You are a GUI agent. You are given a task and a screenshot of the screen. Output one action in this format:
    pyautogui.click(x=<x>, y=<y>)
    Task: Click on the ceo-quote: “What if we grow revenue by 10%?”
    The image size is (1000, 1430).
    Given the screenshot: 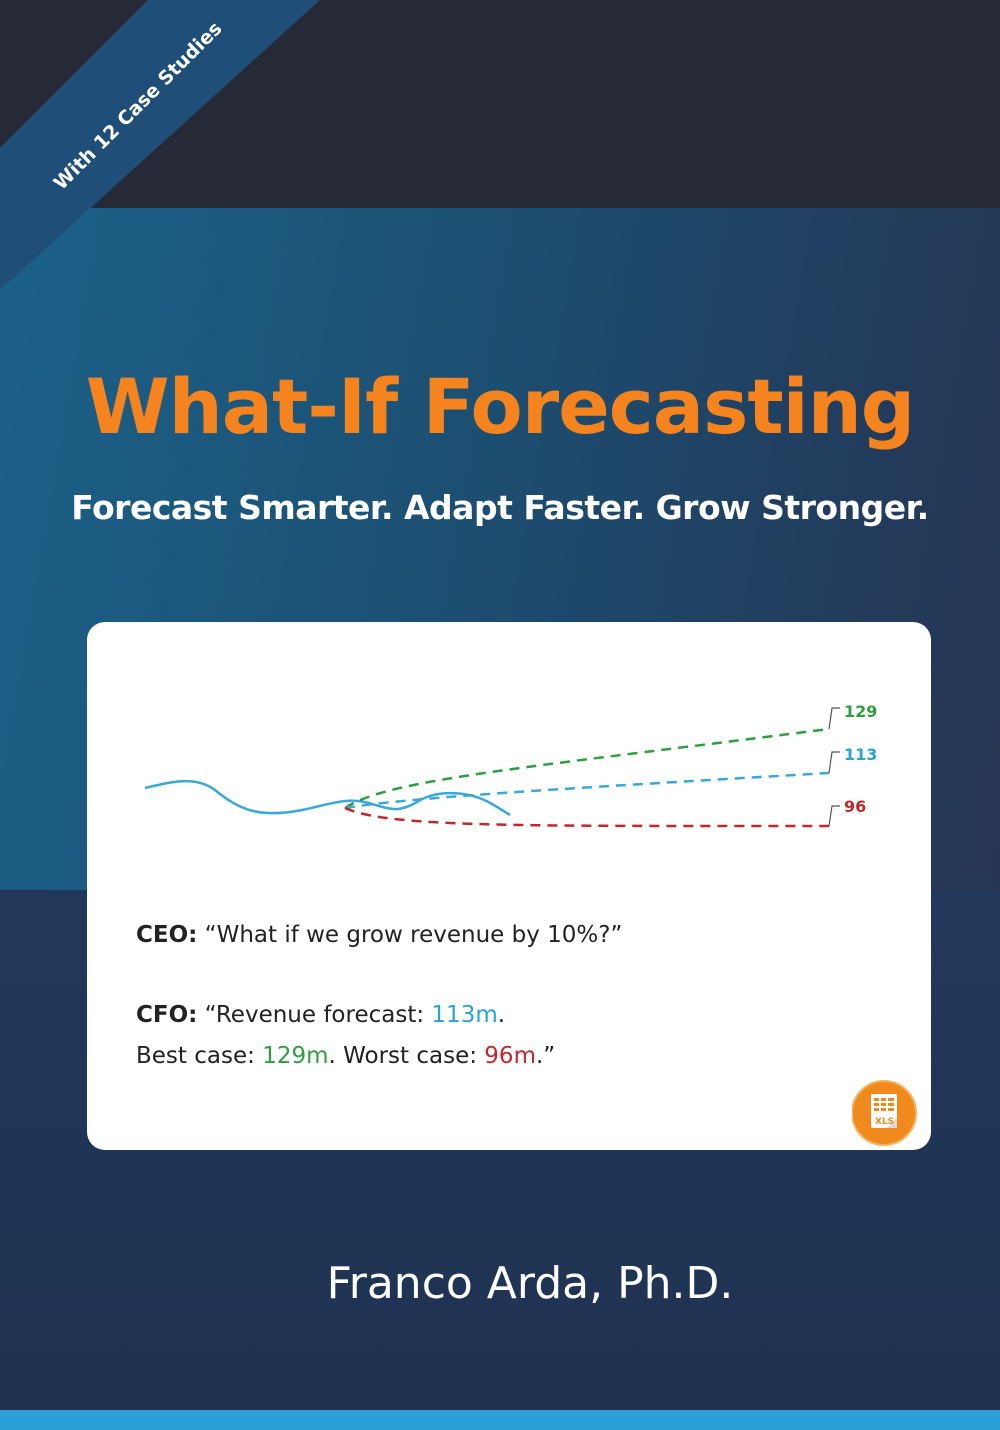 What is the action you would take?
    pyautogui.click(x=413, y=935)
    